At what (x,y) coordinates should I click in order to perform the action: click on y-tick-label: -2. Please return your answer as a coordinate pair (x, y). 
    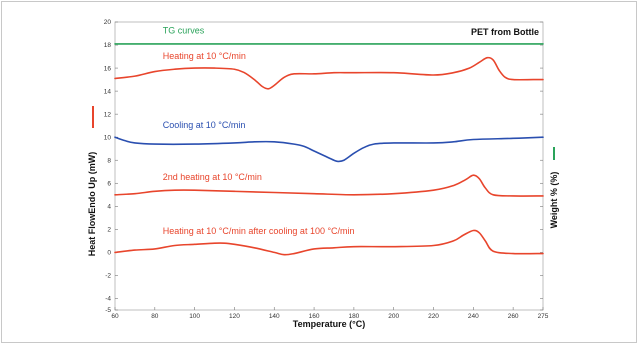
    Looking at the image, I should click on (108, 276).